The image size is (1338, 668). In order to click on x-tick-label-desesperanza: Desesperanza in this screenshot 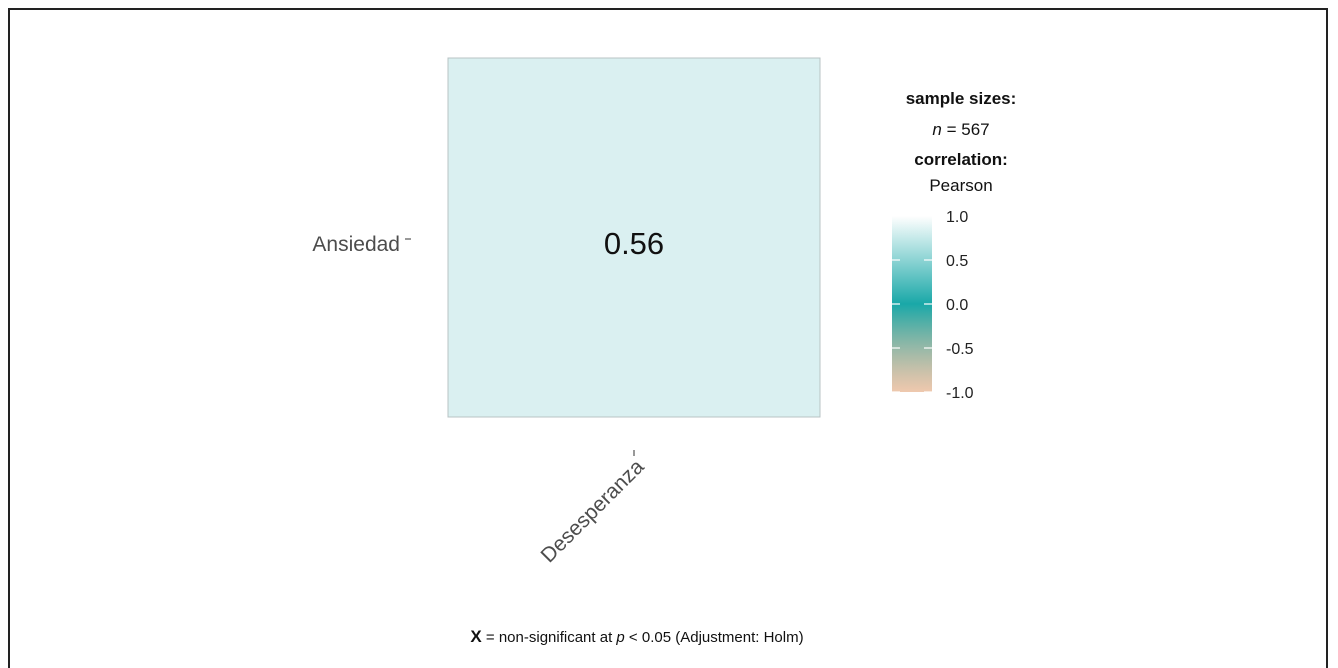, I will do `click(593, 511)`.